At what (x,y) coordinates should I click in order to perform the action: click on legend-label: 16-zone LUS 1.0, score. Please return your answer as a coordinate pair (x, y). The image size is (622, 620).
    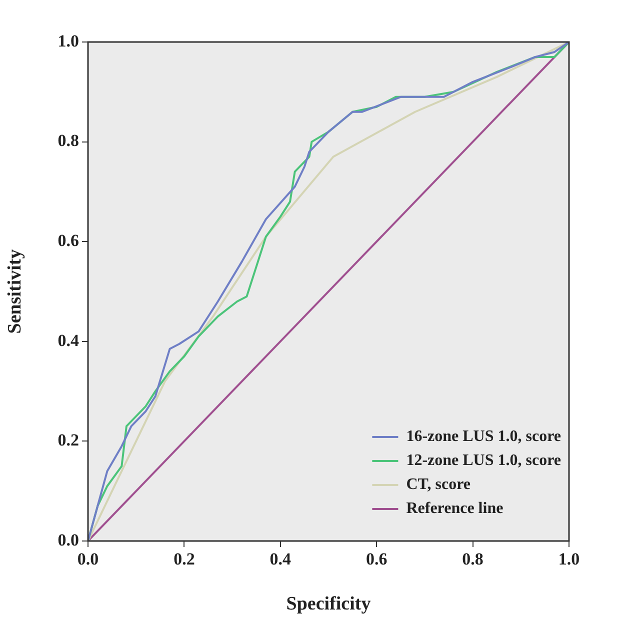
    Looking at the image, I should click on (483, 437).